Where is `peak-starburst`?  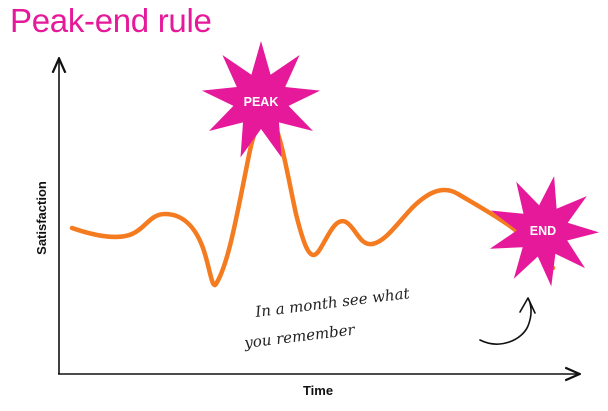
peak-starburst is located at coordinates (261, 99).